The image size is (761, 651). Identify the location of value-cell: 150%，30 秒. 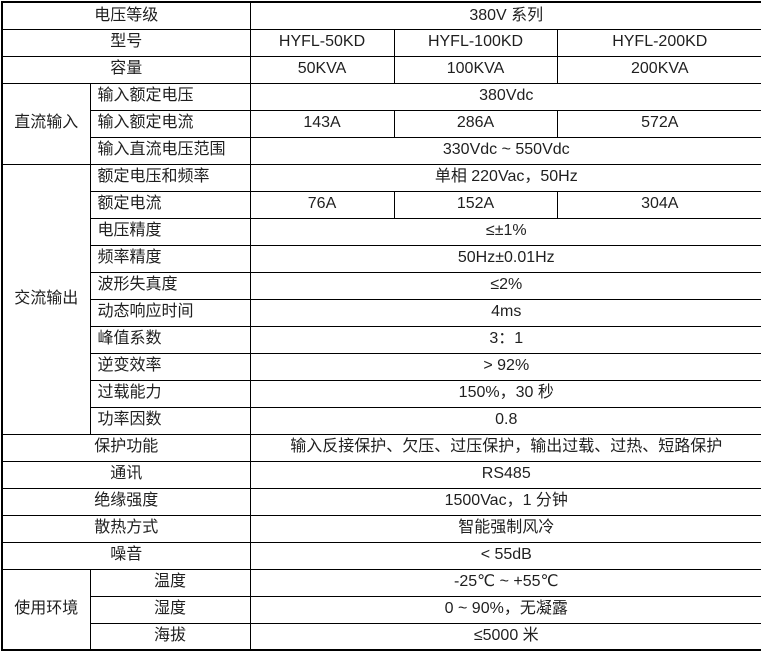
(505, 393).